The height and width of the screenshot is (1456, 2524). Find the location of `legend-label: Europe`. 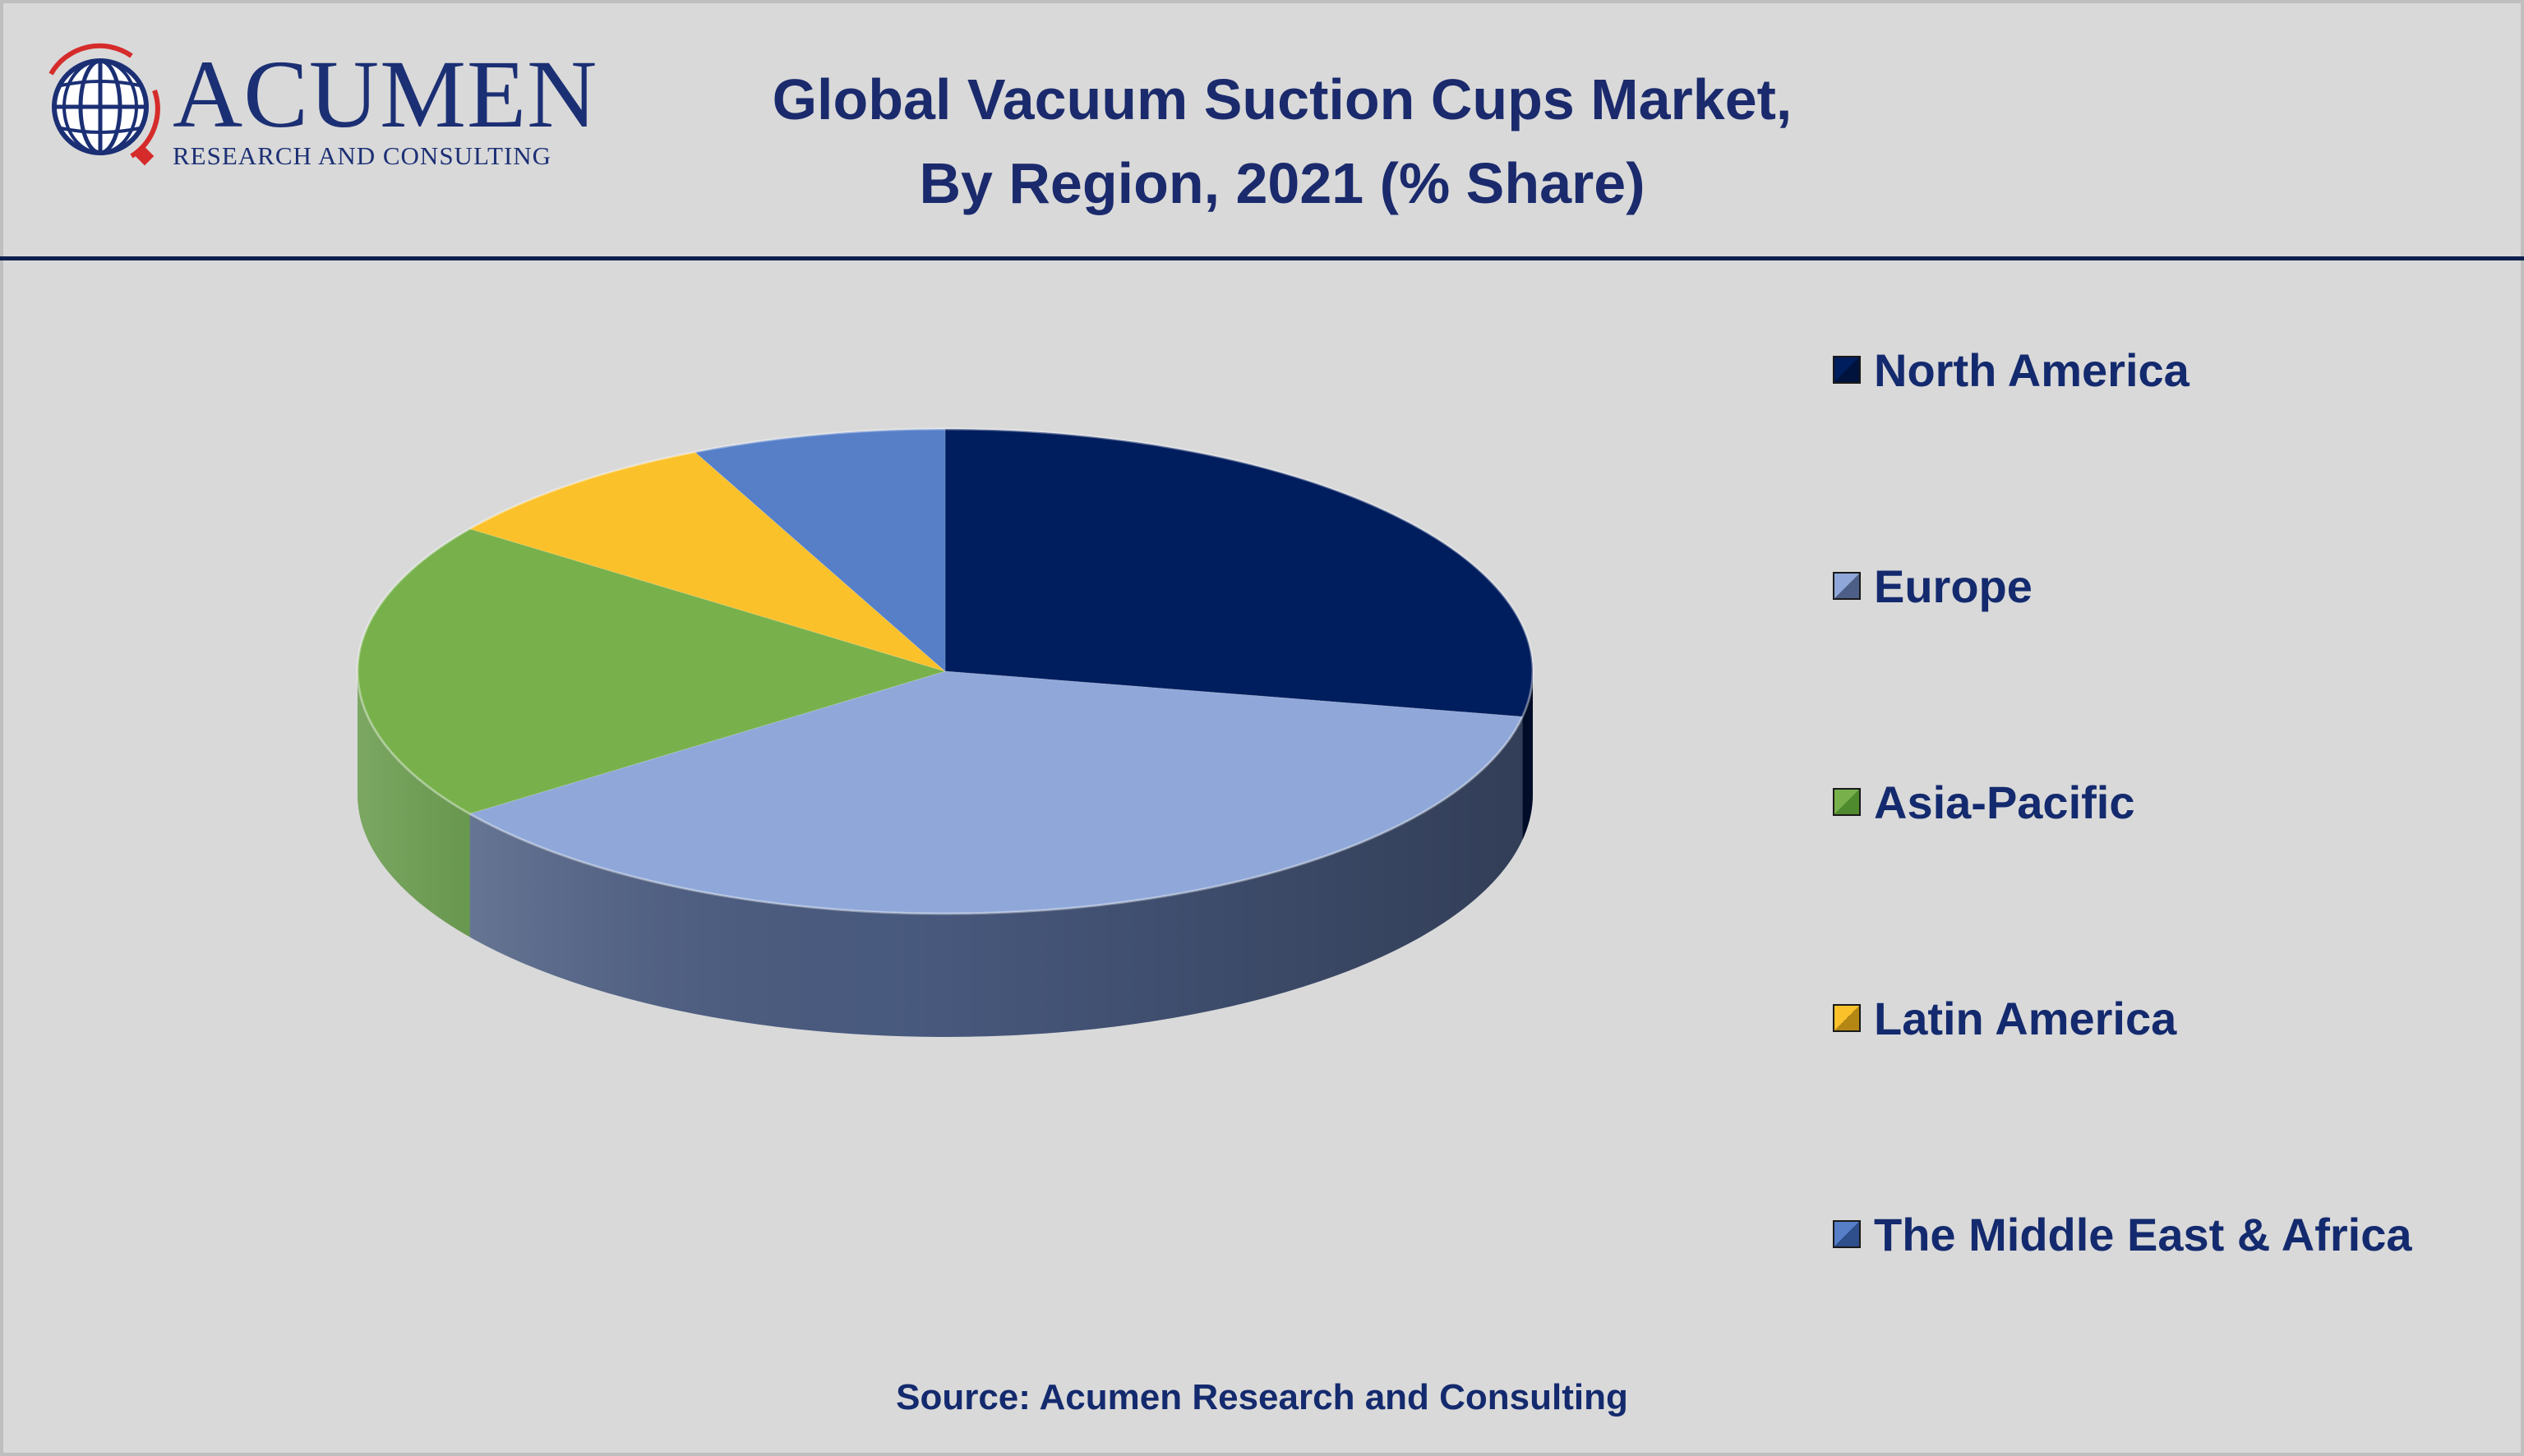

legend-label: Europe is located at coordinates (1954, 586).